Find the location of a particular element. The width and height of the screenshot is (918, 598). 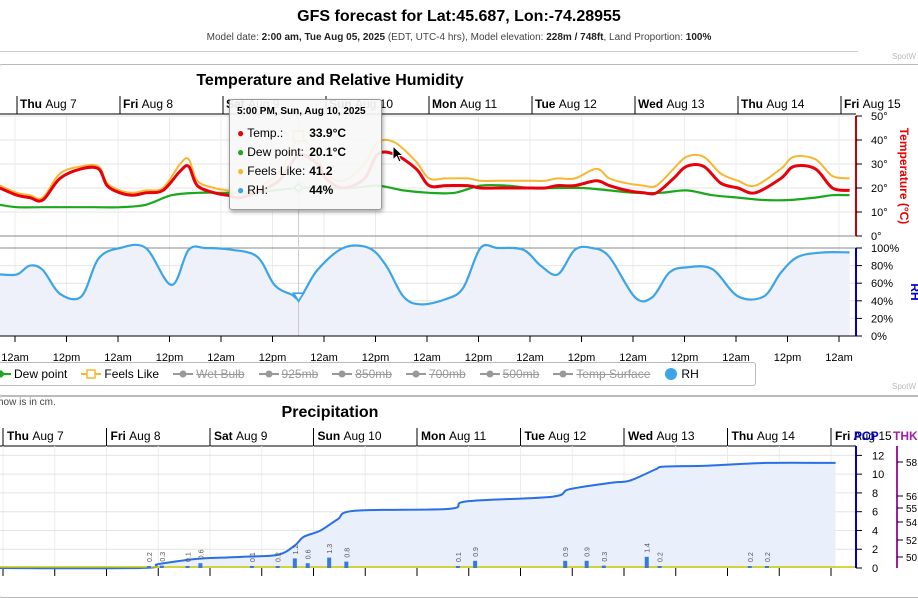

rh-tick-label: 60% is located at coordinates (882, 284).